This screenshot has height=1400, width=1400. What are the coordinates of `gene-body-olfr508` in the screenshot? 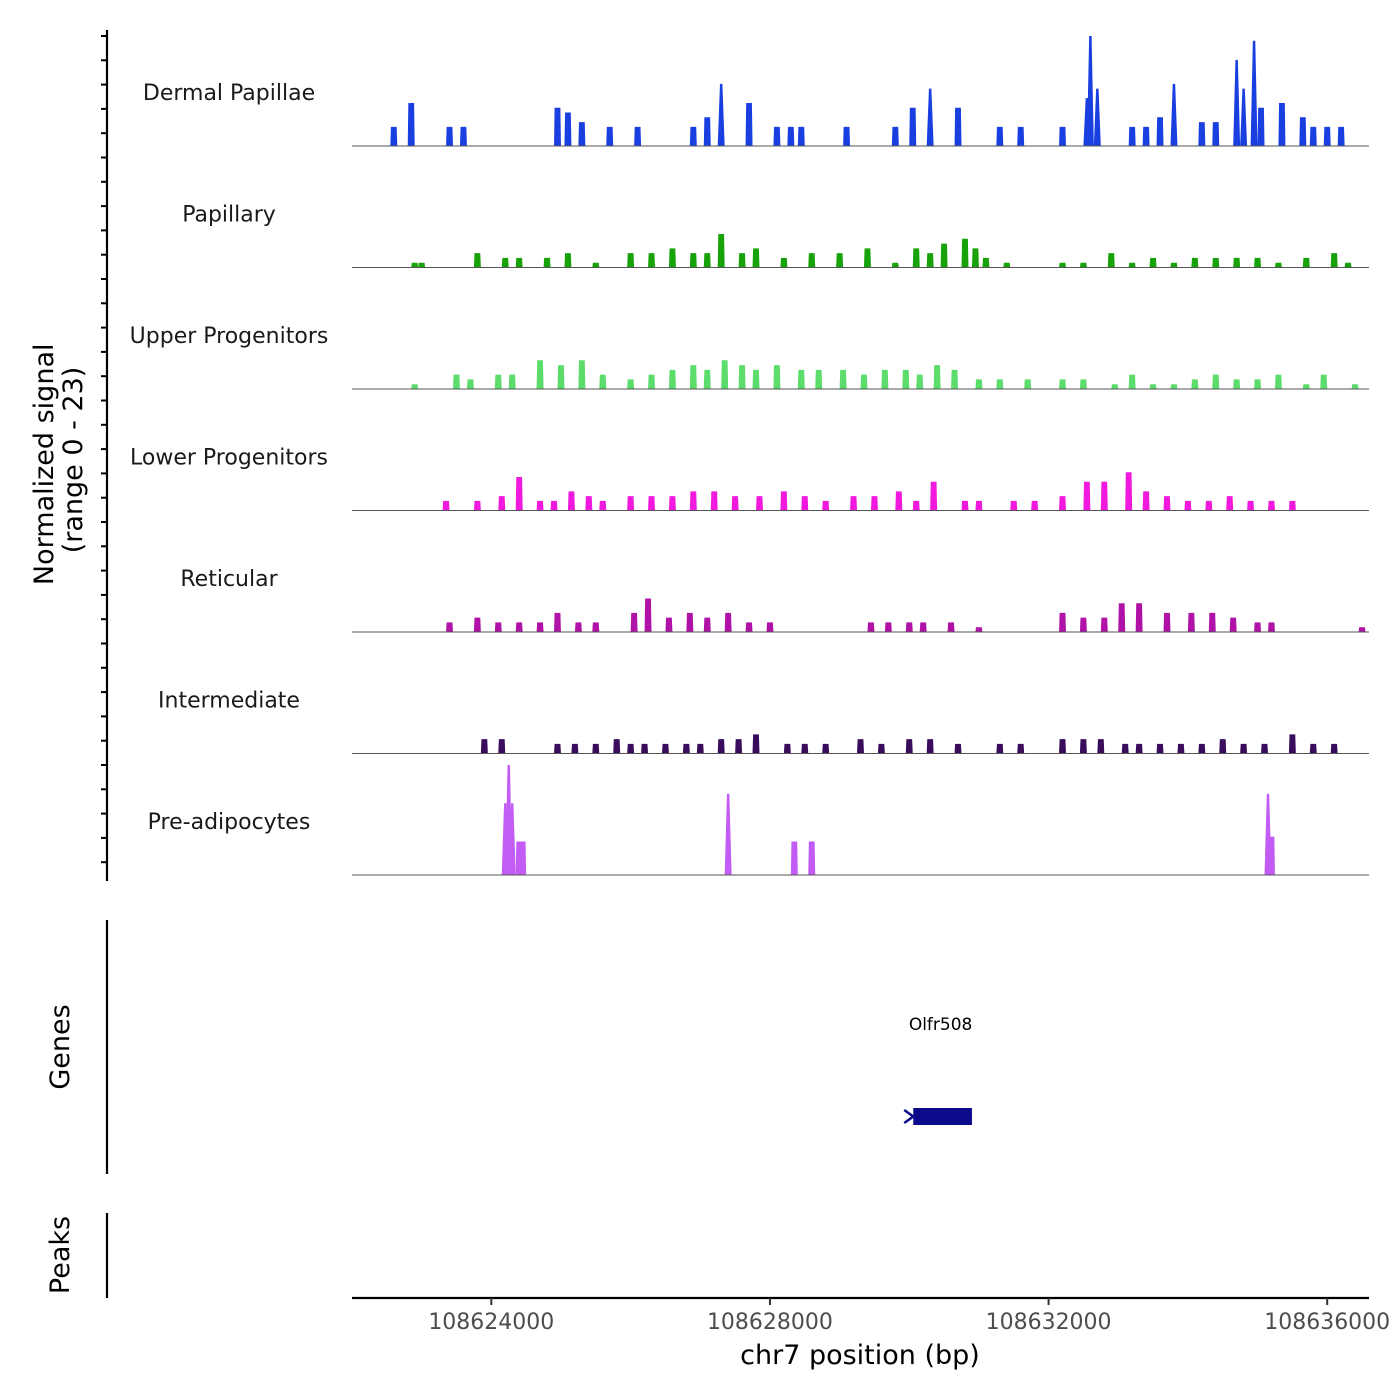 It's located at (942, 1116).